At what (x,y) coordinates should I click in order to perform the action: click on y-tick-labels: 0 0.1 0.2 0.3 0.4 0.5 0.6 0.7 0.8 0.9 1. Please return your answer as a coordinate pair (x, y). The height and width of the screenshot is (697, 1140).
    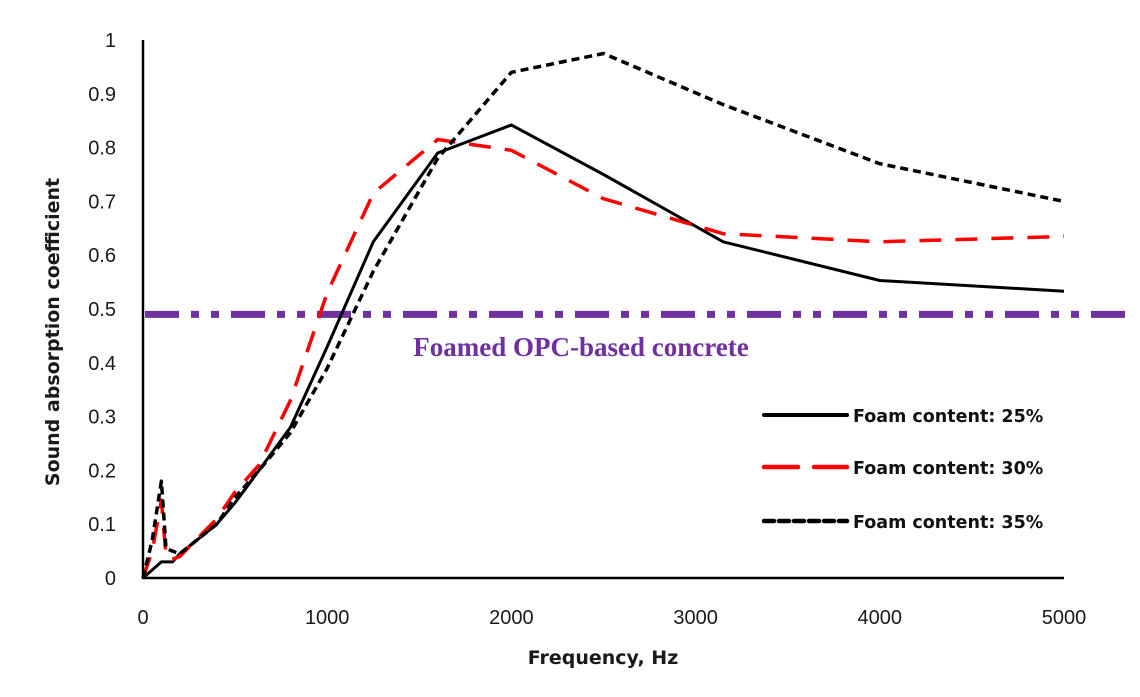
    Looking at the image, I should click on (102, 310).